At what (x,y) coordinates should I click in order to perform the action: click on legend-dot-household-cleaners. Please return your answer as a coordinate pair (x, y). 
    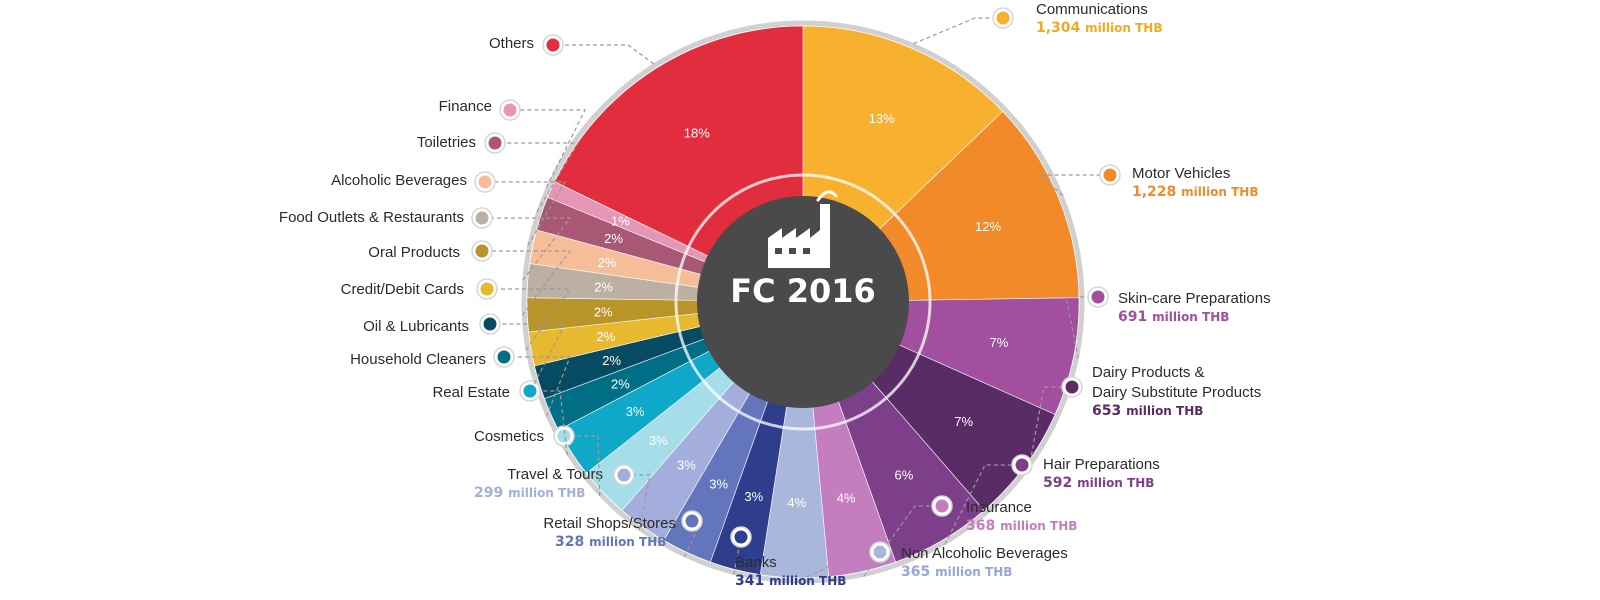
    Looking at the image, I should click on (504, 357).